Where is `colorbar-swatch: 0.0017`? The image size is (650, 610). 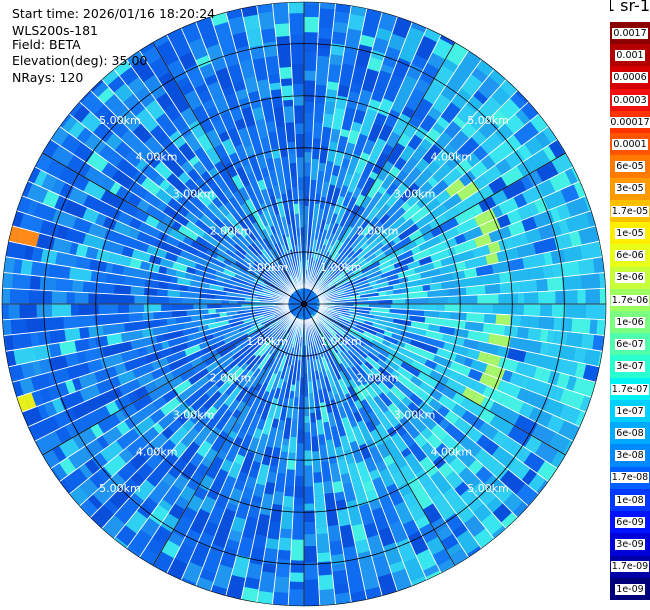
colorbar-swatch: 0.0017 is located at coordinates (630, 33).